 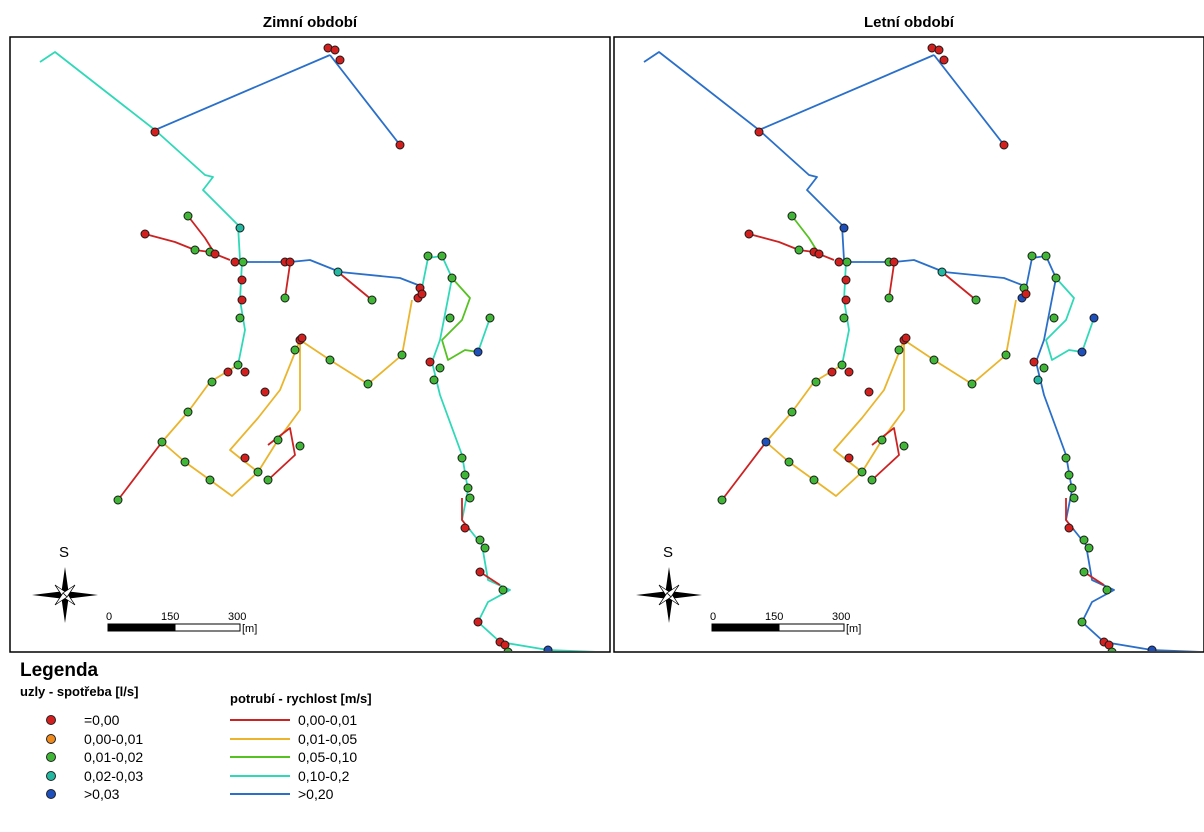 I want to click on legend-node-item: =0,00, so click(x=82, y=720).